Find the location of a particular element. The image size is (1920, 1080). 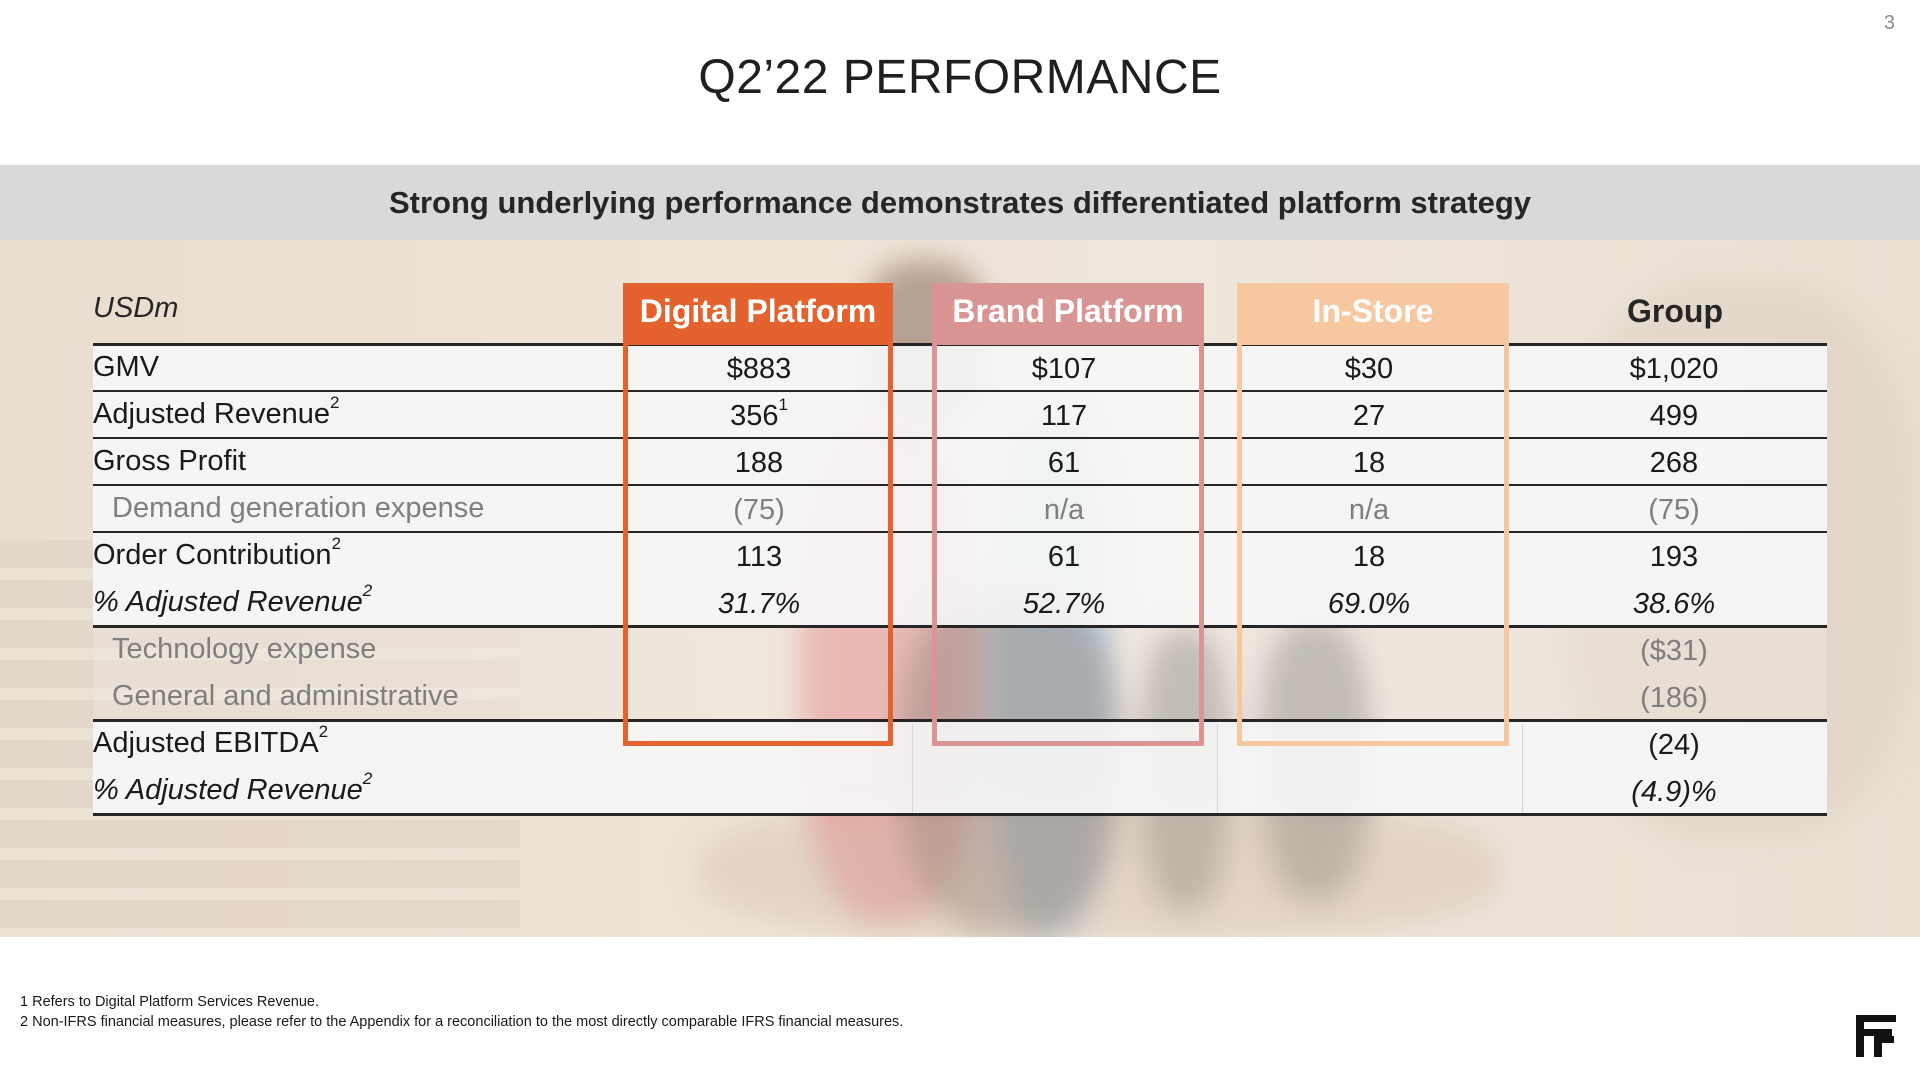

cell-brand: 117 is located at coordinates (1064, 416).